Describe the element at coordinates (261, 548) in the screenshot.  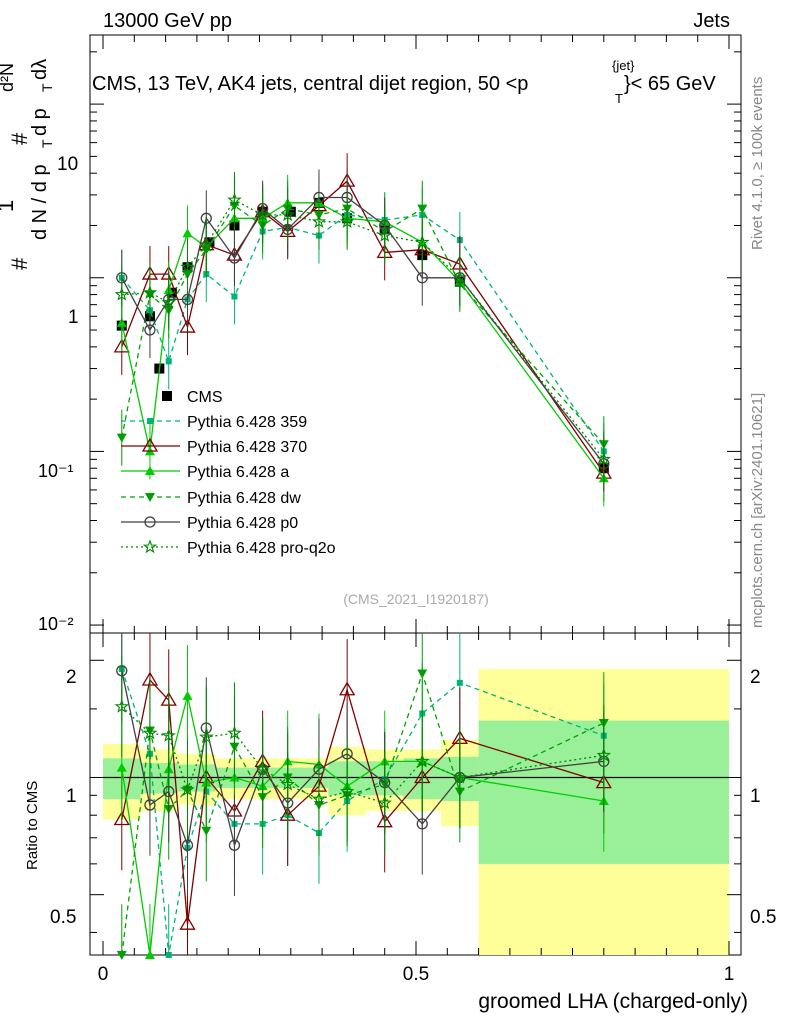
I see `legend-label-pro-q2o: Pythia 6.428 pro-q2o` at that location.